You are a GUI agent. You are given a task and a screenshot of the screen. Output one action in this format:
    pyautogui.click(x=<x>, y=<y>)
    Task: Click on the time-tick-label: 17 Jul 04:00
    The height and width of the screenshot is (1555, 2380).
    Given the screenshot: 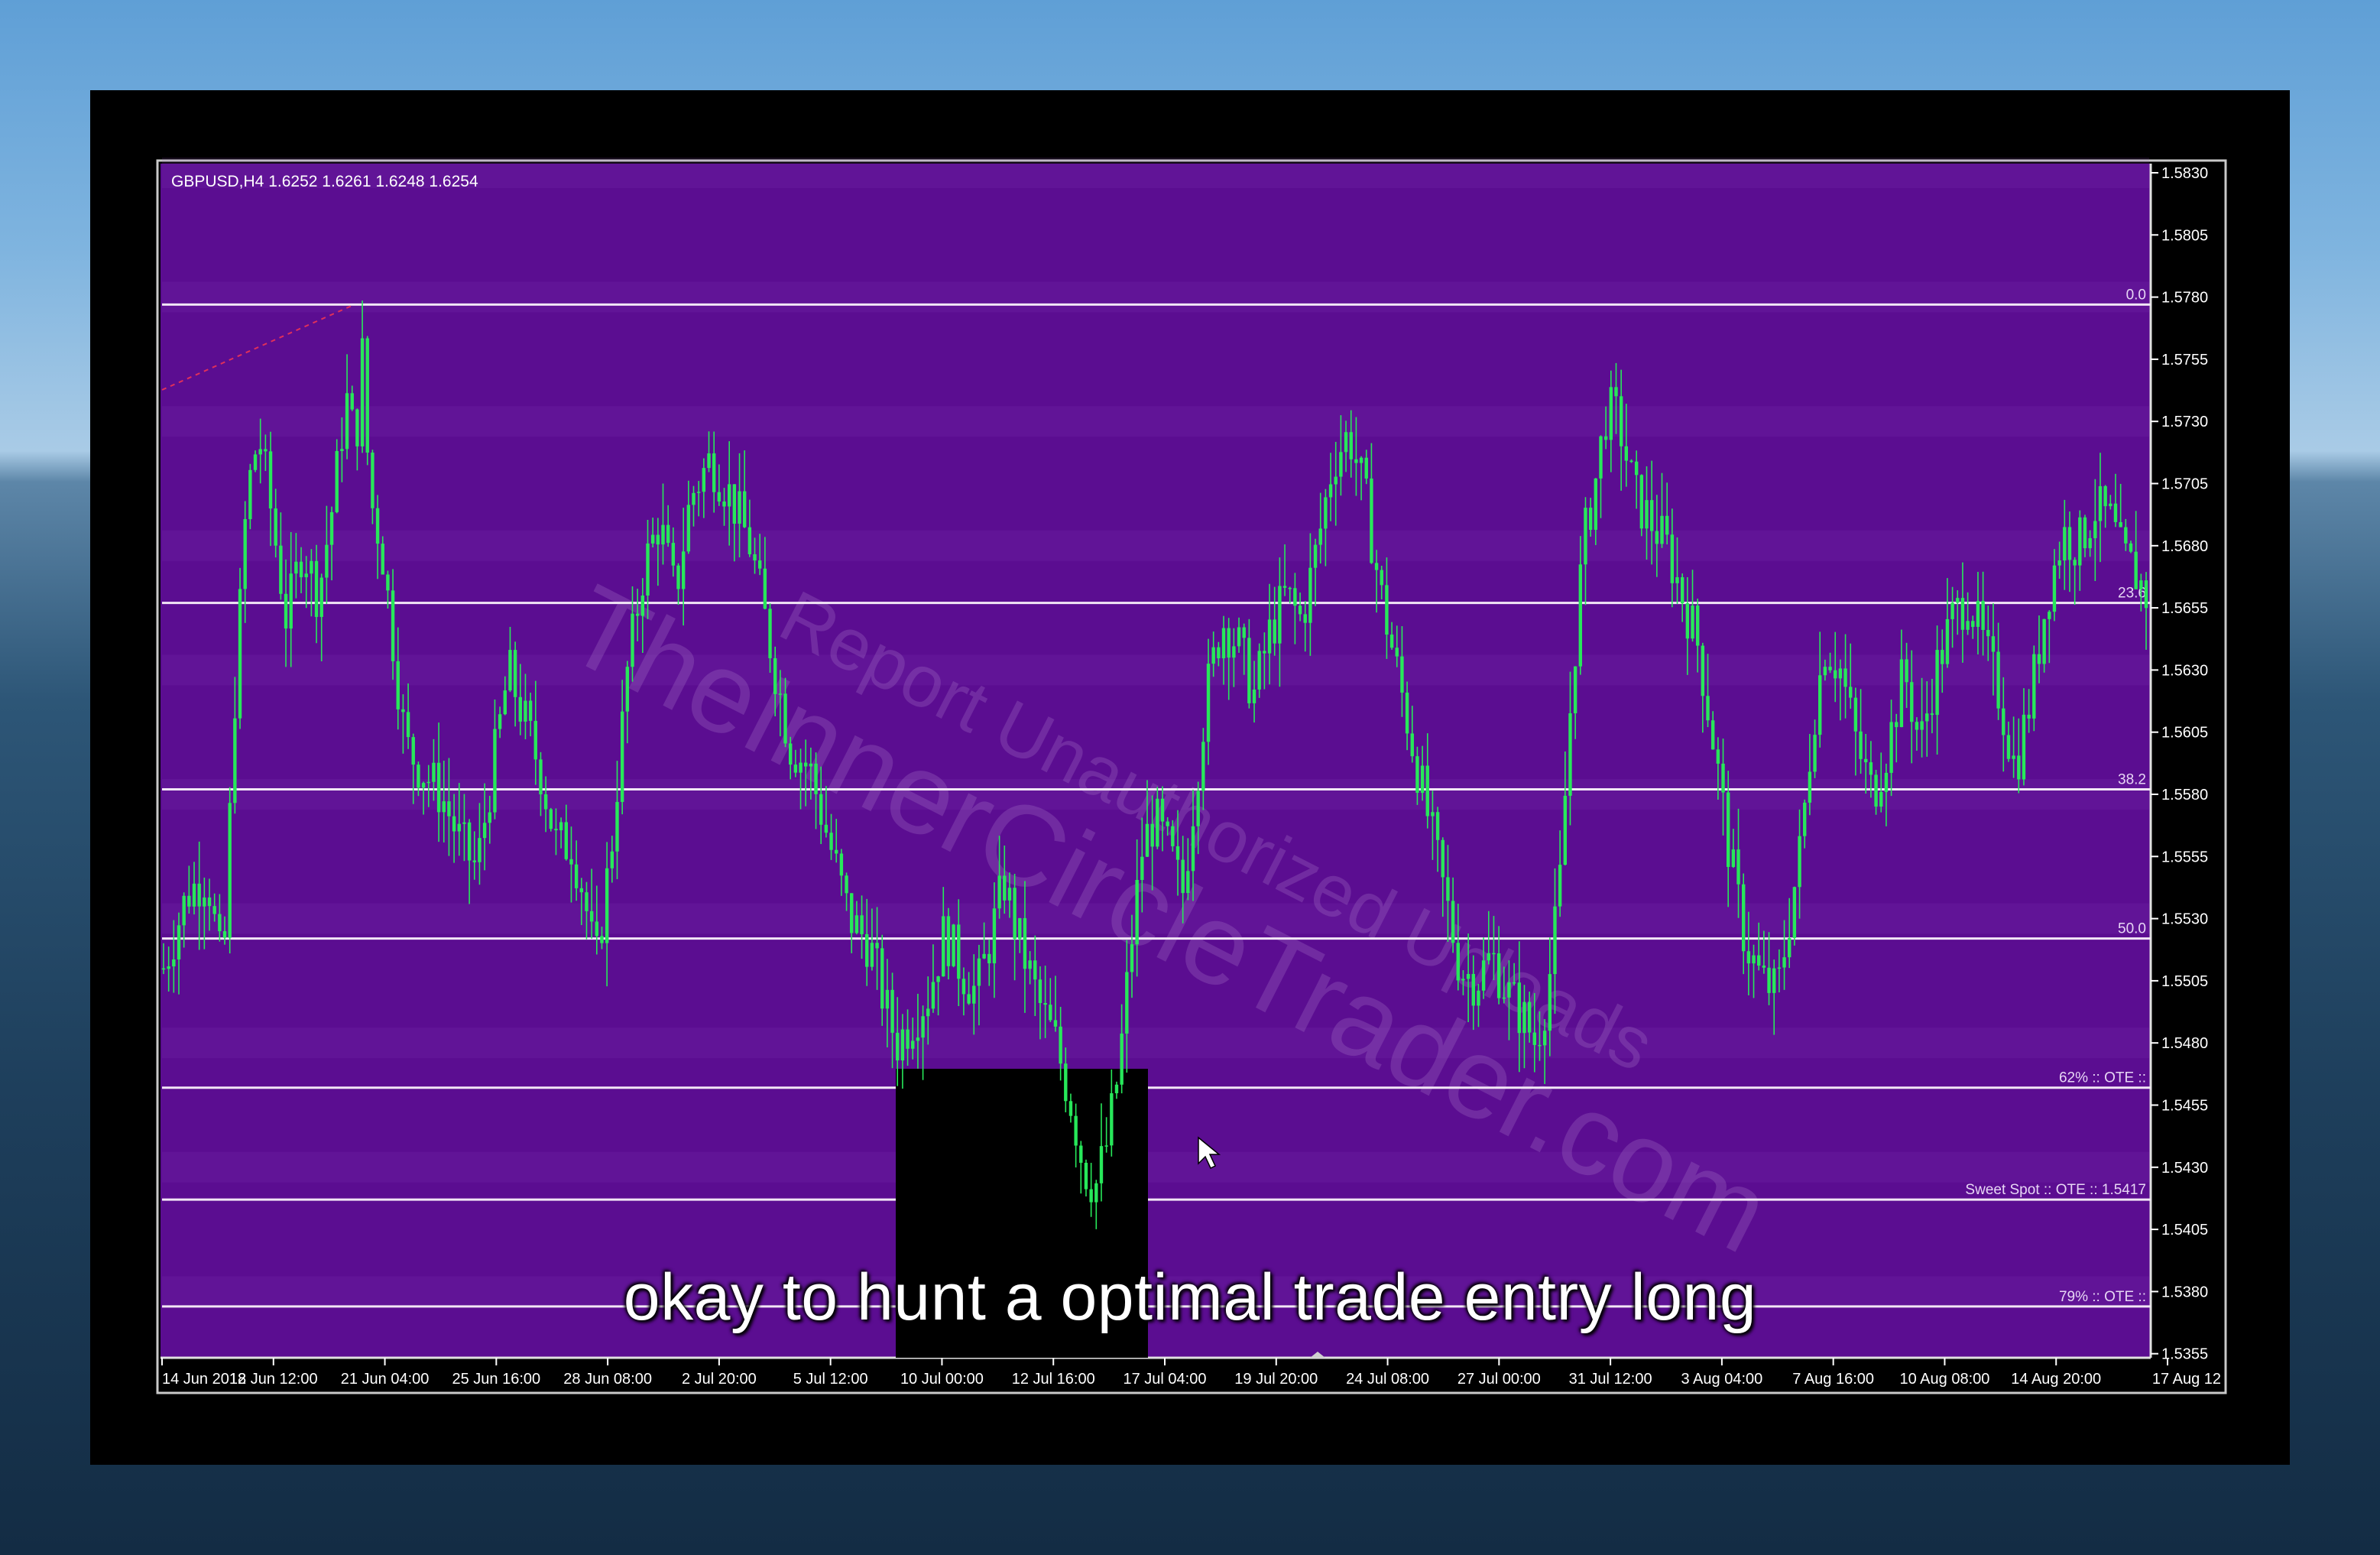 What is the action you would take?
    pyautogui.click(x=1165, y=1379)
    